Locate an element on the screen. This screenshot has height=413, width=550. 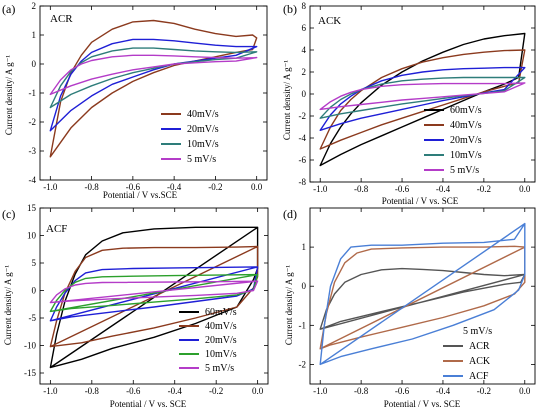
panel-d-xtick-label: -0.8 is located at coordinates (361, 391).